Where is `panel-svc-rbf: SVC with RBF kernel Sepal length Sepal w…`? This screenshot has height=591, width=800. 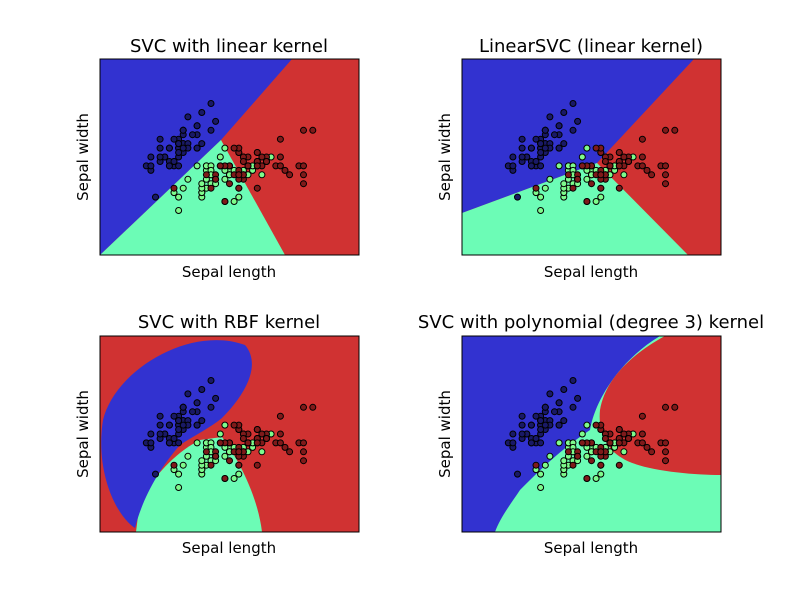
panel-svc-rbf: SVC with RBF kernel Sepal length Sepal w… is located at coordinates (217, 434).